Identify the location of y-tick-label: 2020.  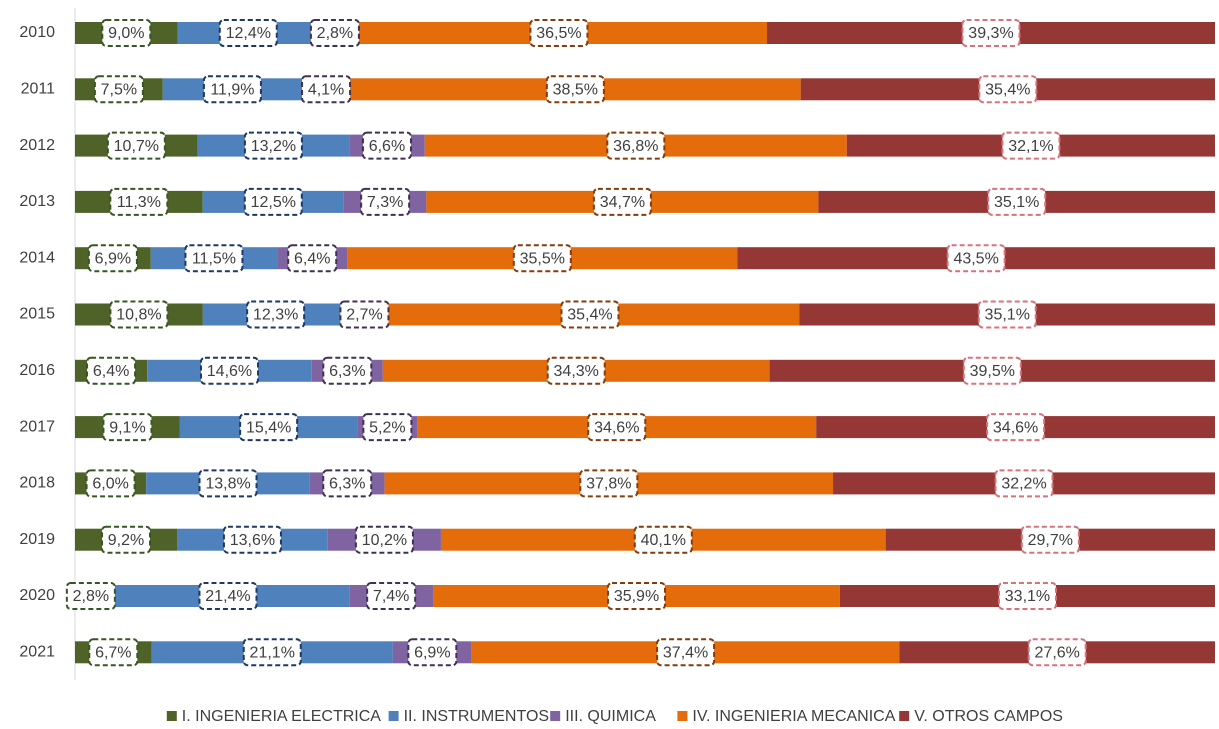
(37, 595).